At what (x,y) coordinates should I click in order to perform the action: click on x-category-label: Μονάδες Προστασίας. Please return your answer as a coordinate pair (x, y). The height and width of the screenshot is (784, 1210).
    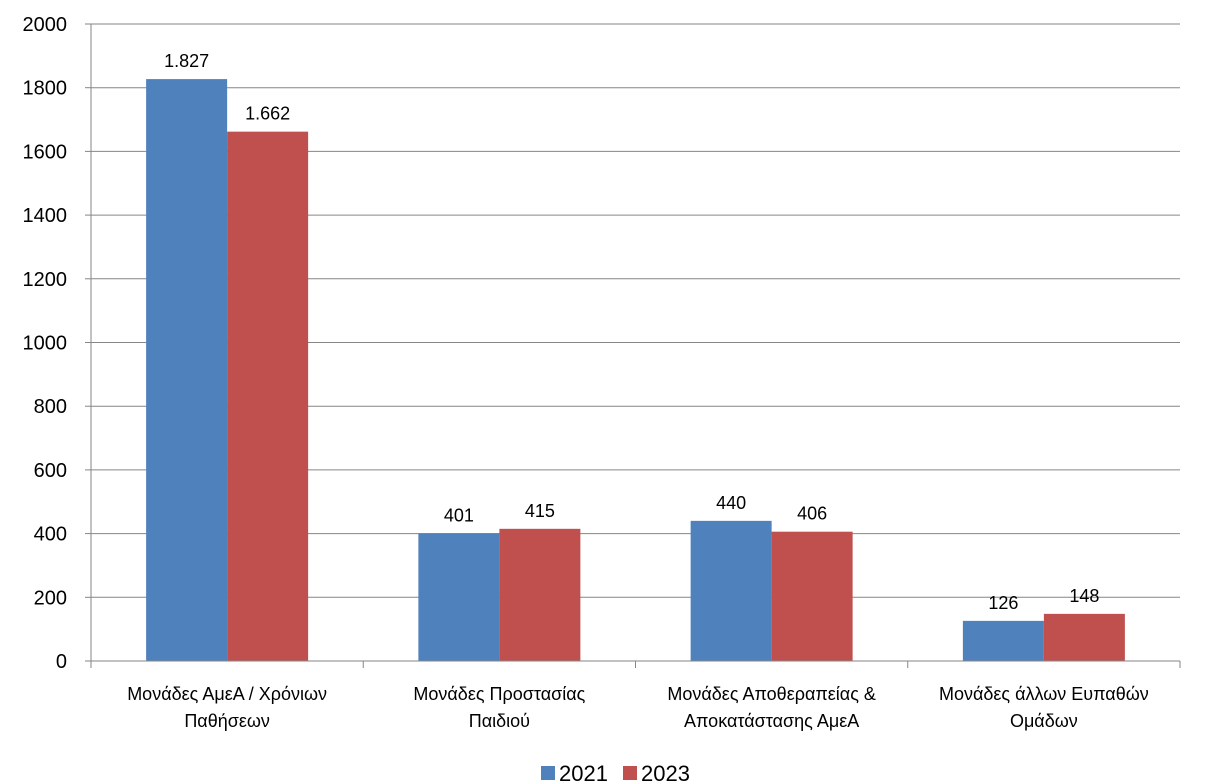
    Looking at the image, I should click on (499, 694).